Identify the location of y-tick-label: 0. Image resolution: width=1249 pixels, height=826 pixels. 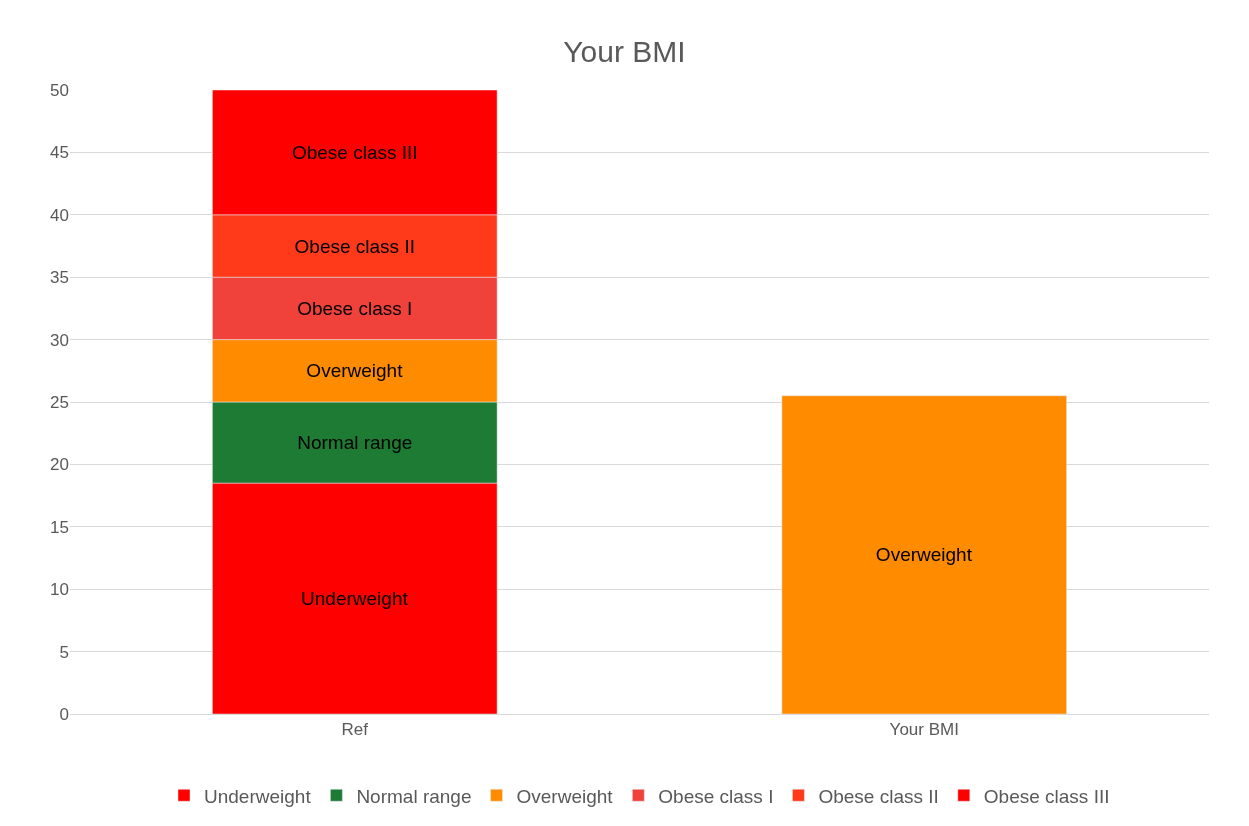
(64, 714).